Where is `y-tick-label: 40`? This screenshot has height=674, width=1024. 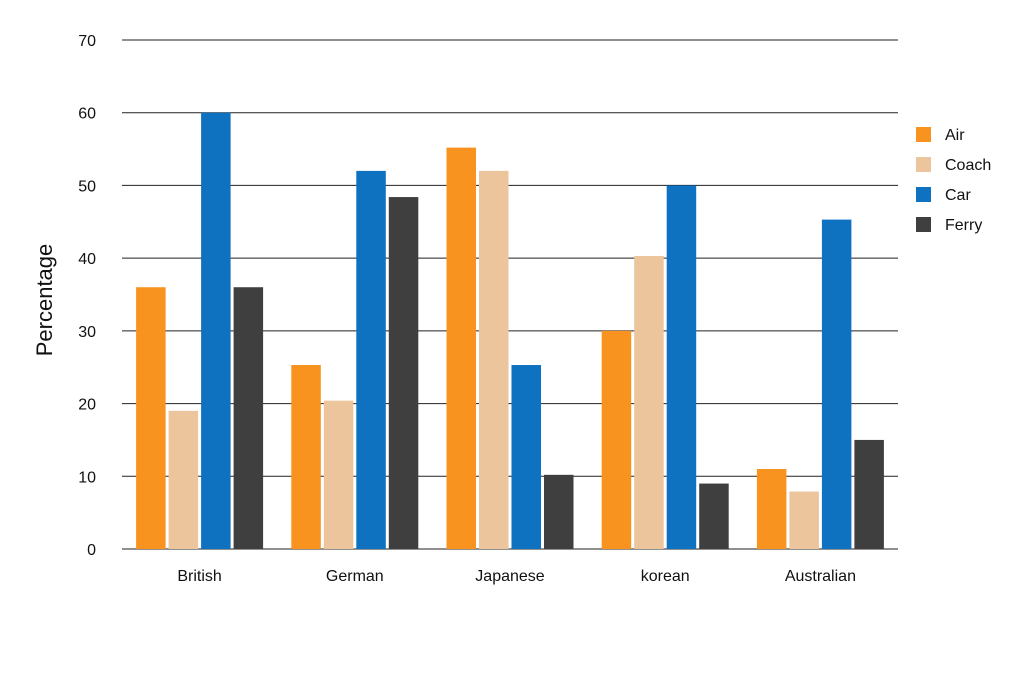 y-tick-label: 40 is located at coordinates (87, 259).